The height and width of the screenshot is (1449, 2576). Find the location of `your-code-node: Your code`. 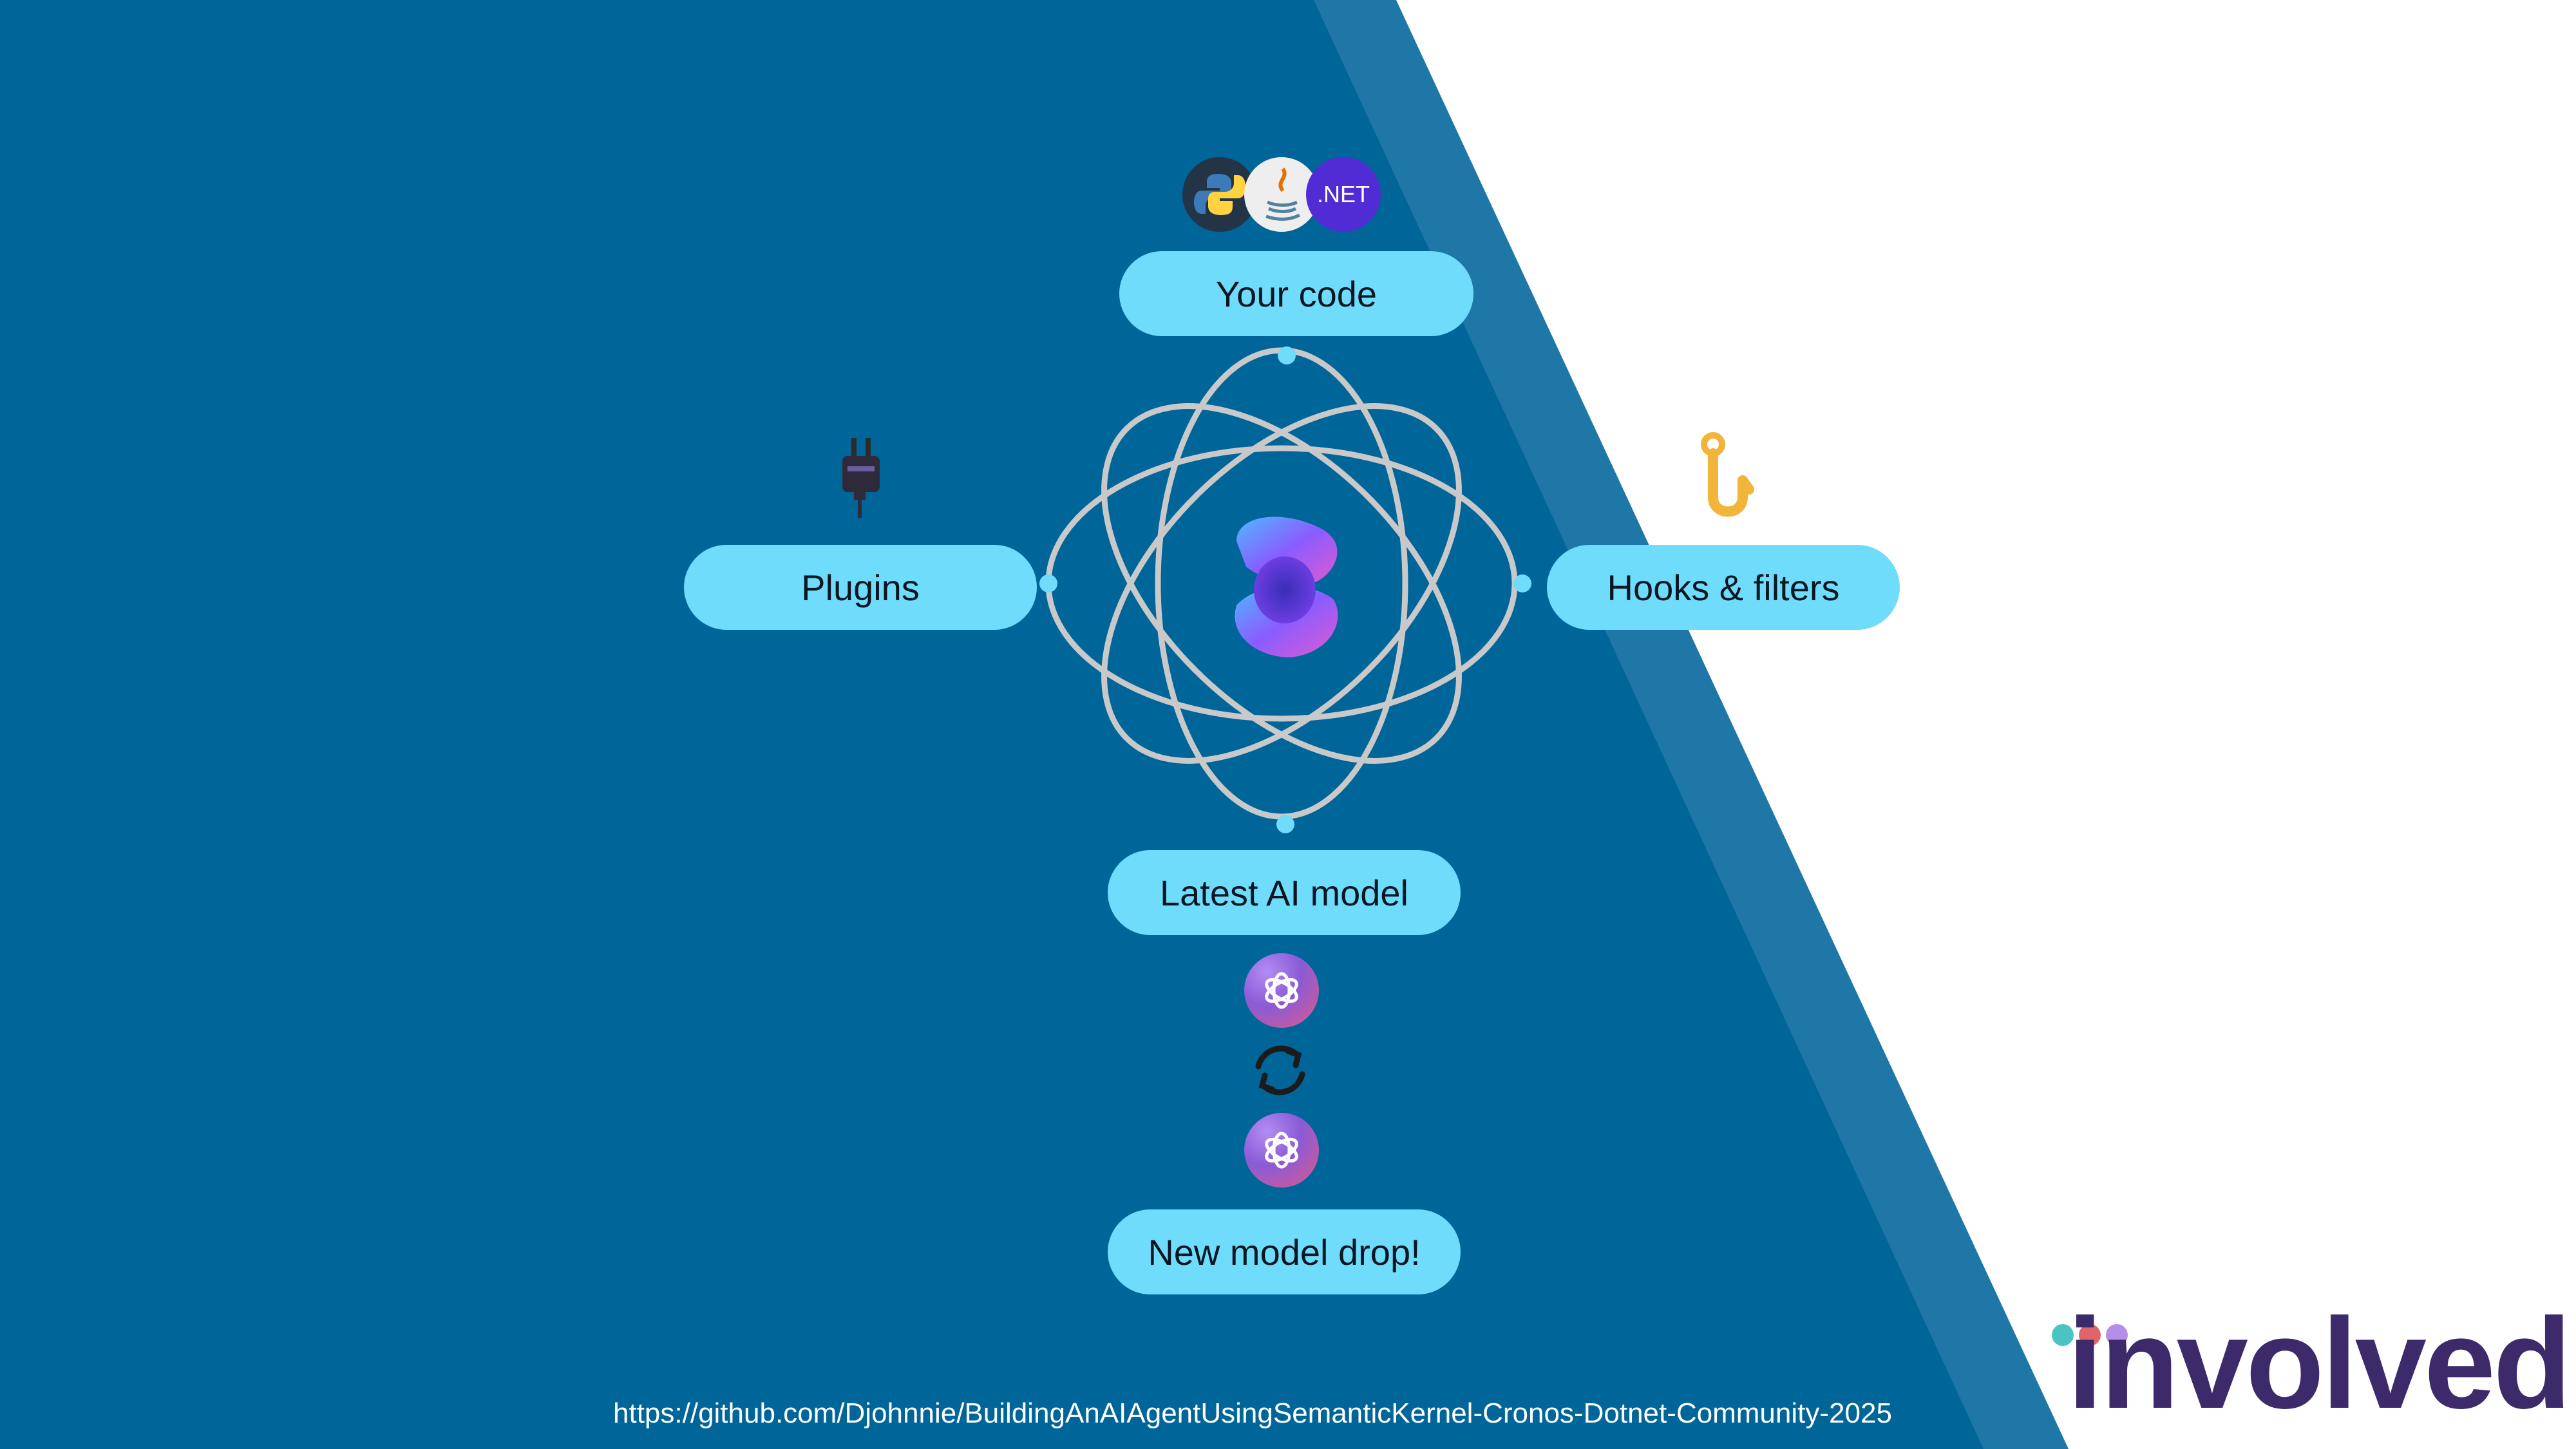

your-code-node: Your code is located at coordinates (1296, 293).